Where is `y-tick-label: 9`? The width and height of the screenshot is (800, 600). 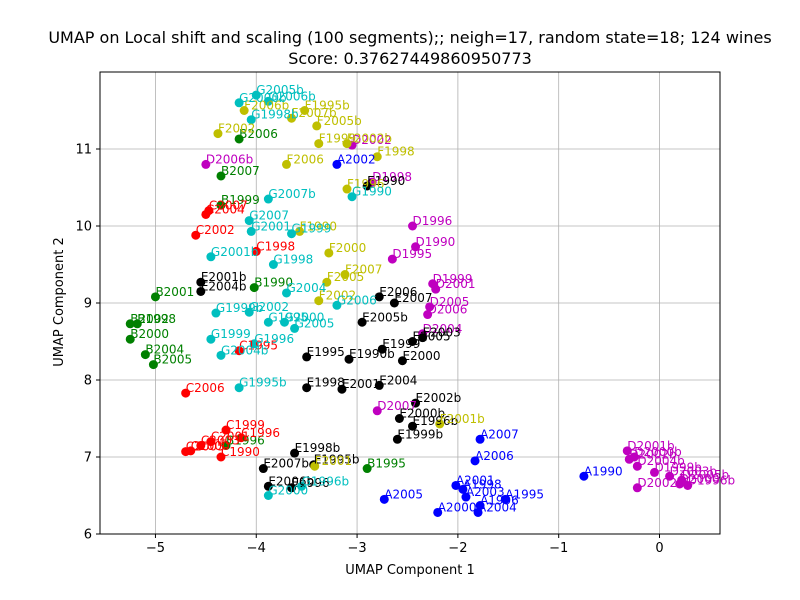
y-tick-label: 9 is located at coordinates (88, 304).